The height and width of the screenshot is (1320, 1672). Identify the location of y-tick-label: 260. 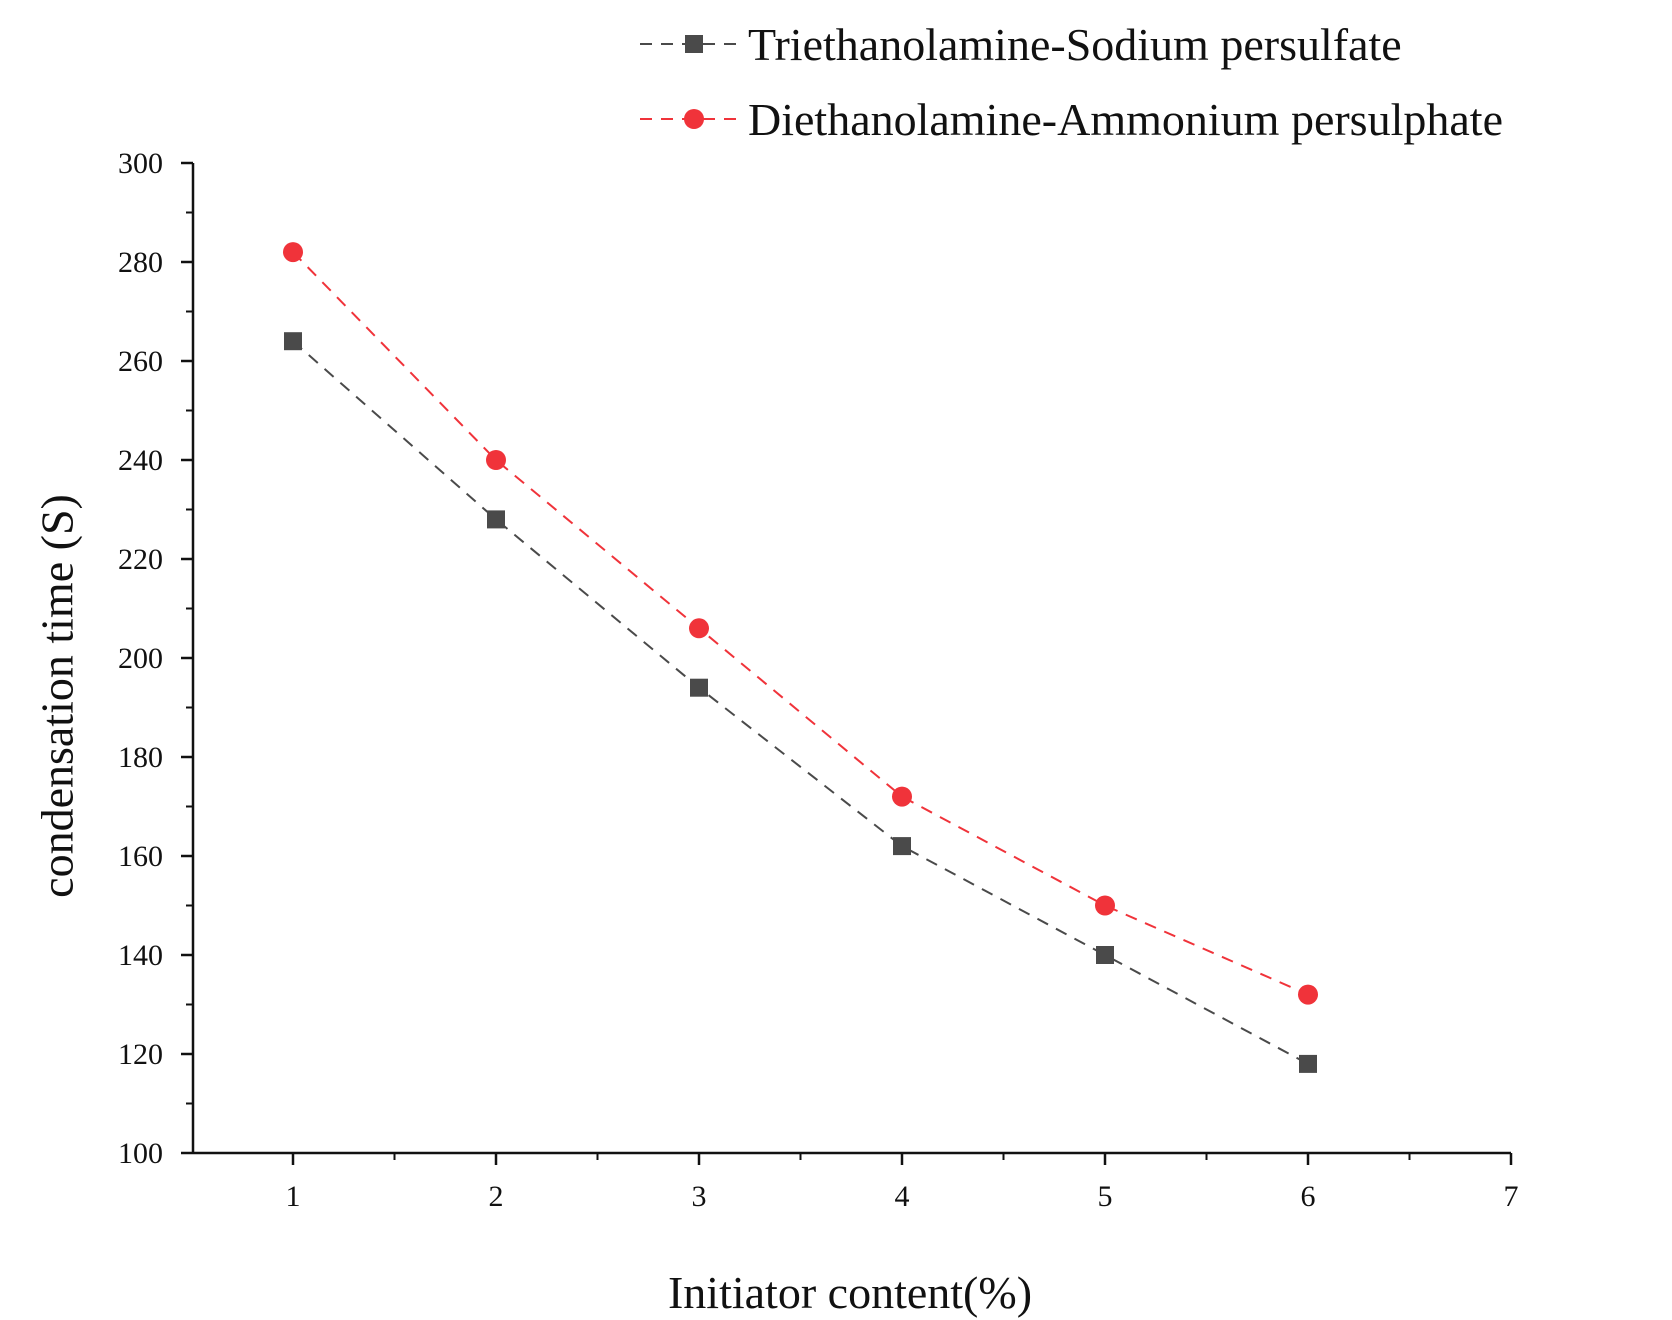
(140, 361).